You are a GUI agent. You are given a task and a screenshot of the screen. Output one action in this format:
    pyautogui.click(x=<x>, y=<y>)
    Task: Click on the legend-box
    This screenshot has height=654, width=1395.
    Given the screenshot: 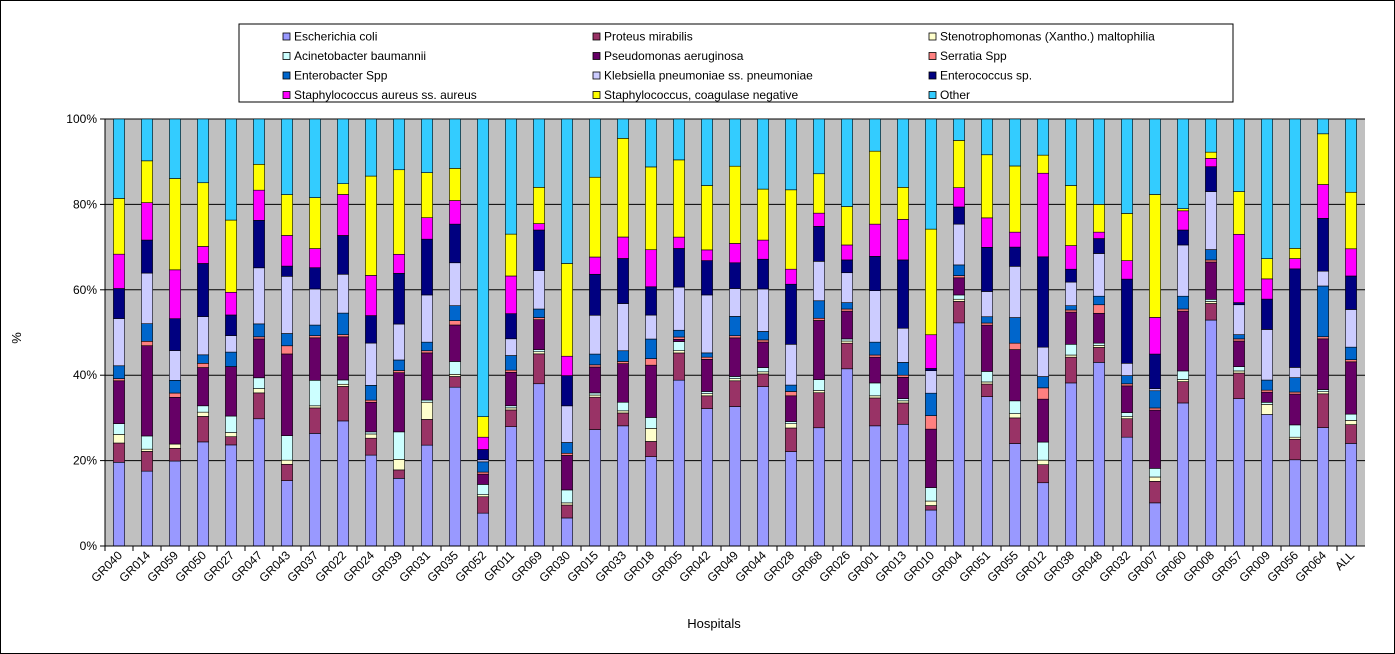 What is the action you would take?
    pyautogui.click(x=736, y=63)
    